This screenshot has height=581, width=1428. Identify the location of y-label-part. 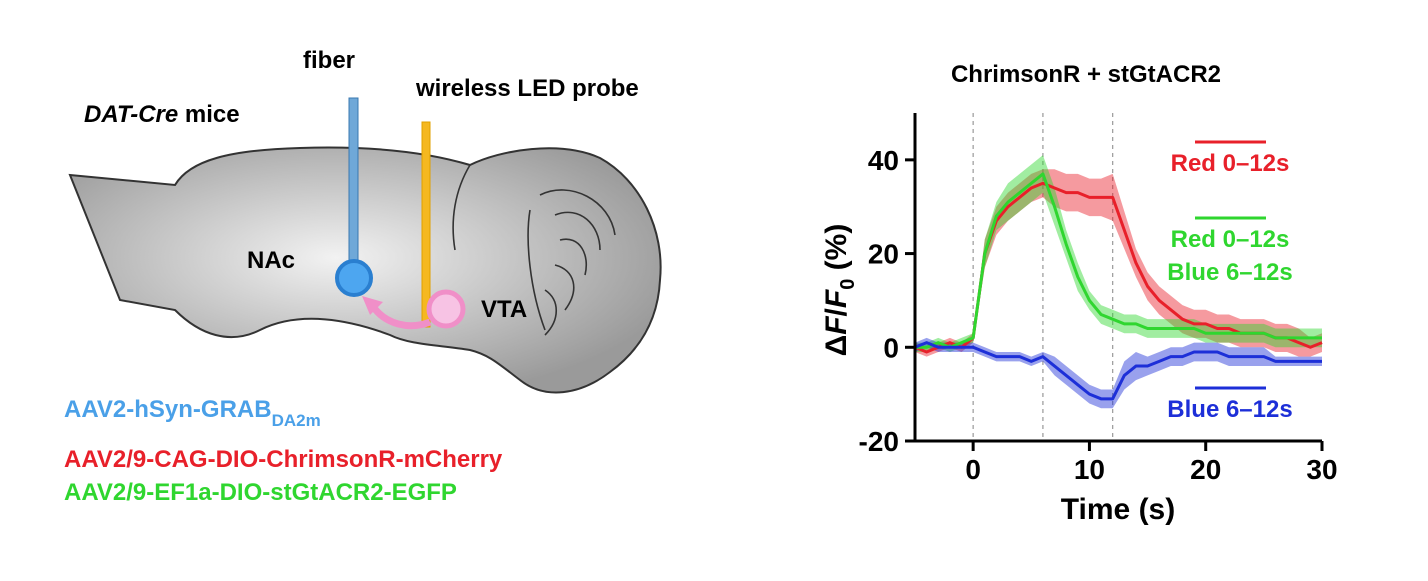
(836, 274).